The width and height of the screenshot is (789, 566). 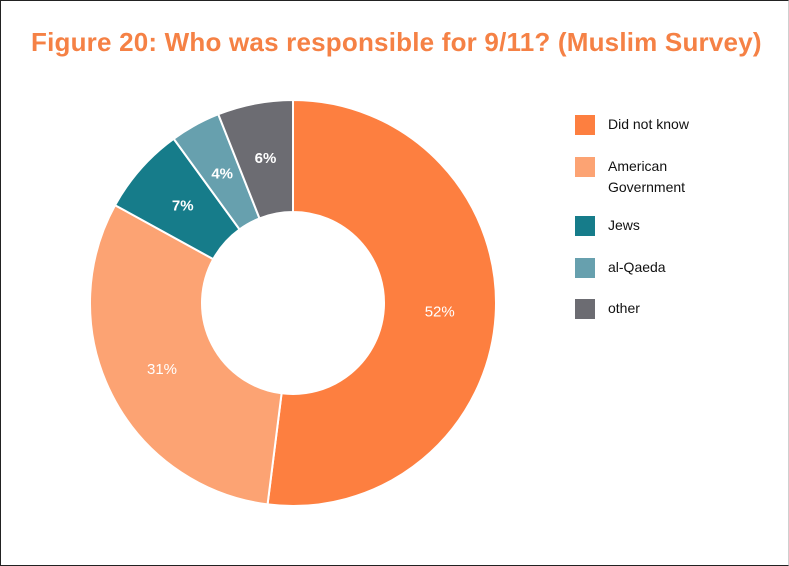 I want to click on legend-item-jews: Jews, so click(x=675, y=225).